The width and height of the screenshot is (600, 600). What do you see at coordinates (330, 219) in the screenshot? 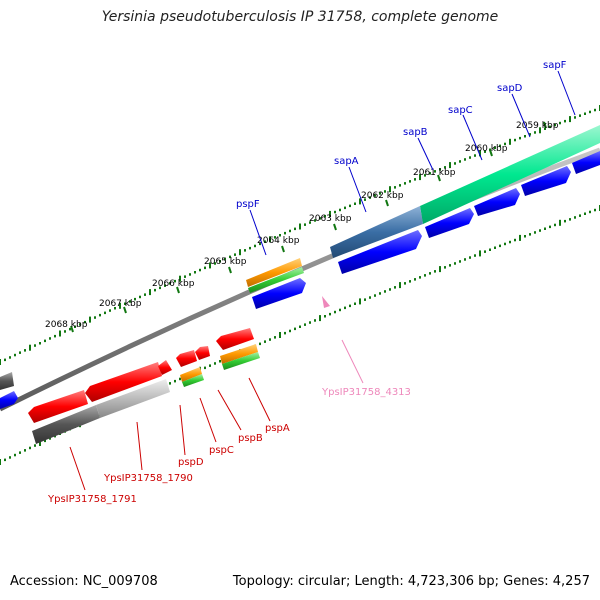
I see `tick-label: 2063 kbp` at bounding box center [330, 219].